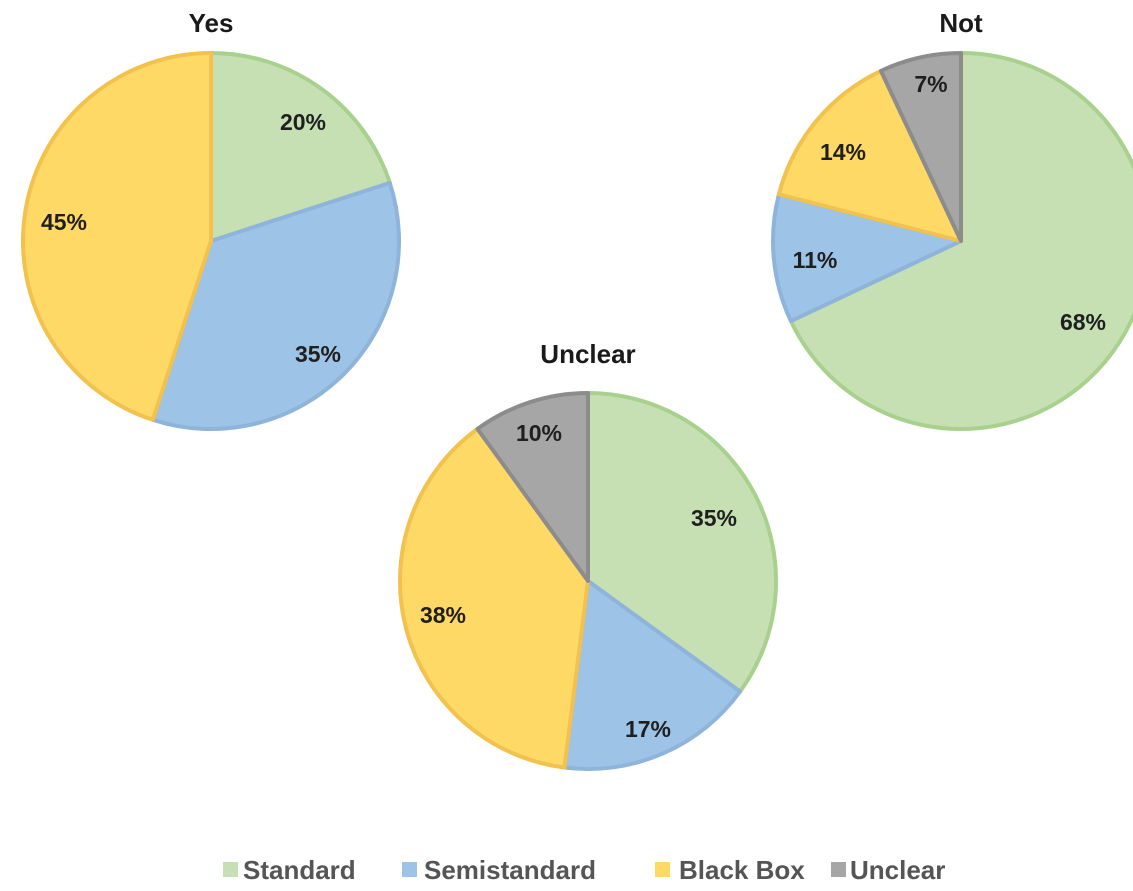 This screenshot has height=891, width=1133. What do you see at coordinates (303, 122) in the screenshot?
I see `slice-label-standard: 20%` at bounding box center [303, 122].